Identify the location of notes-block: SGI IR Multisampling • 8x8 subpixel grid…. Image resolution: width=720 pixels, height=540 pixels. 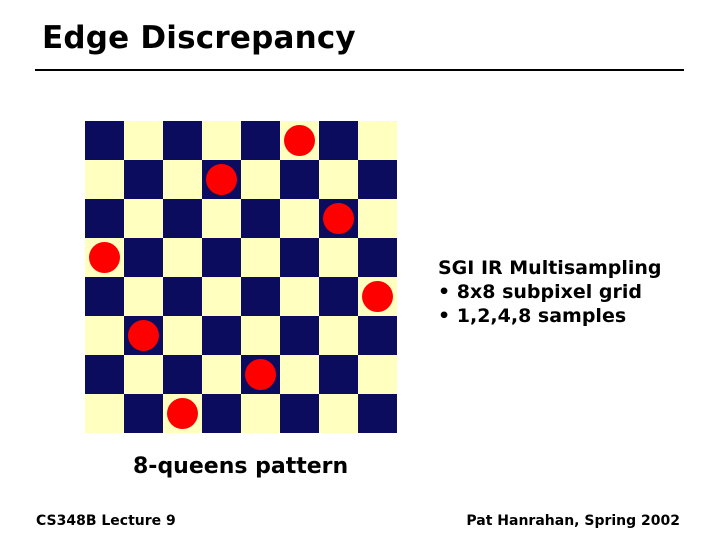
(550, 292).